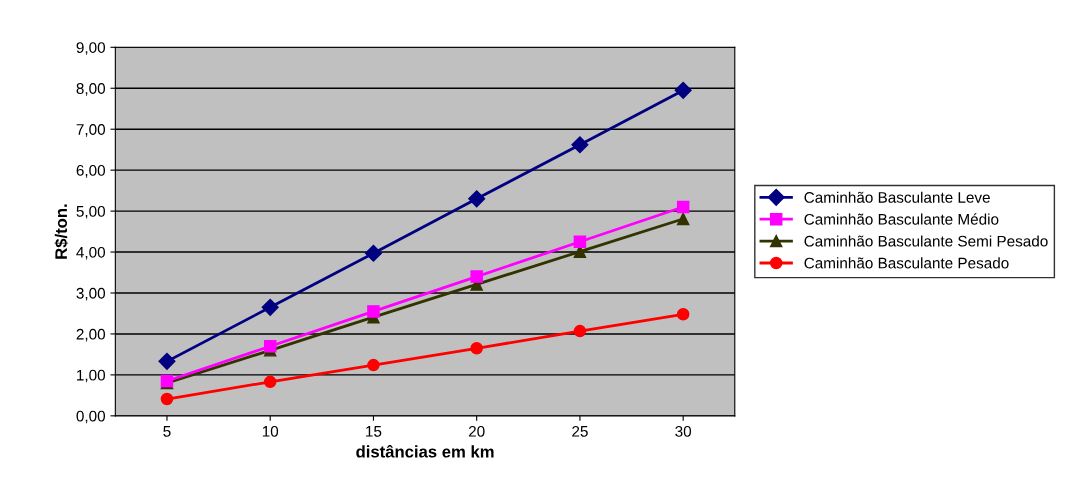 This screenshot has height=498, width=1068. I want to click on y-tick-label: 1,00, so click(91, 376).